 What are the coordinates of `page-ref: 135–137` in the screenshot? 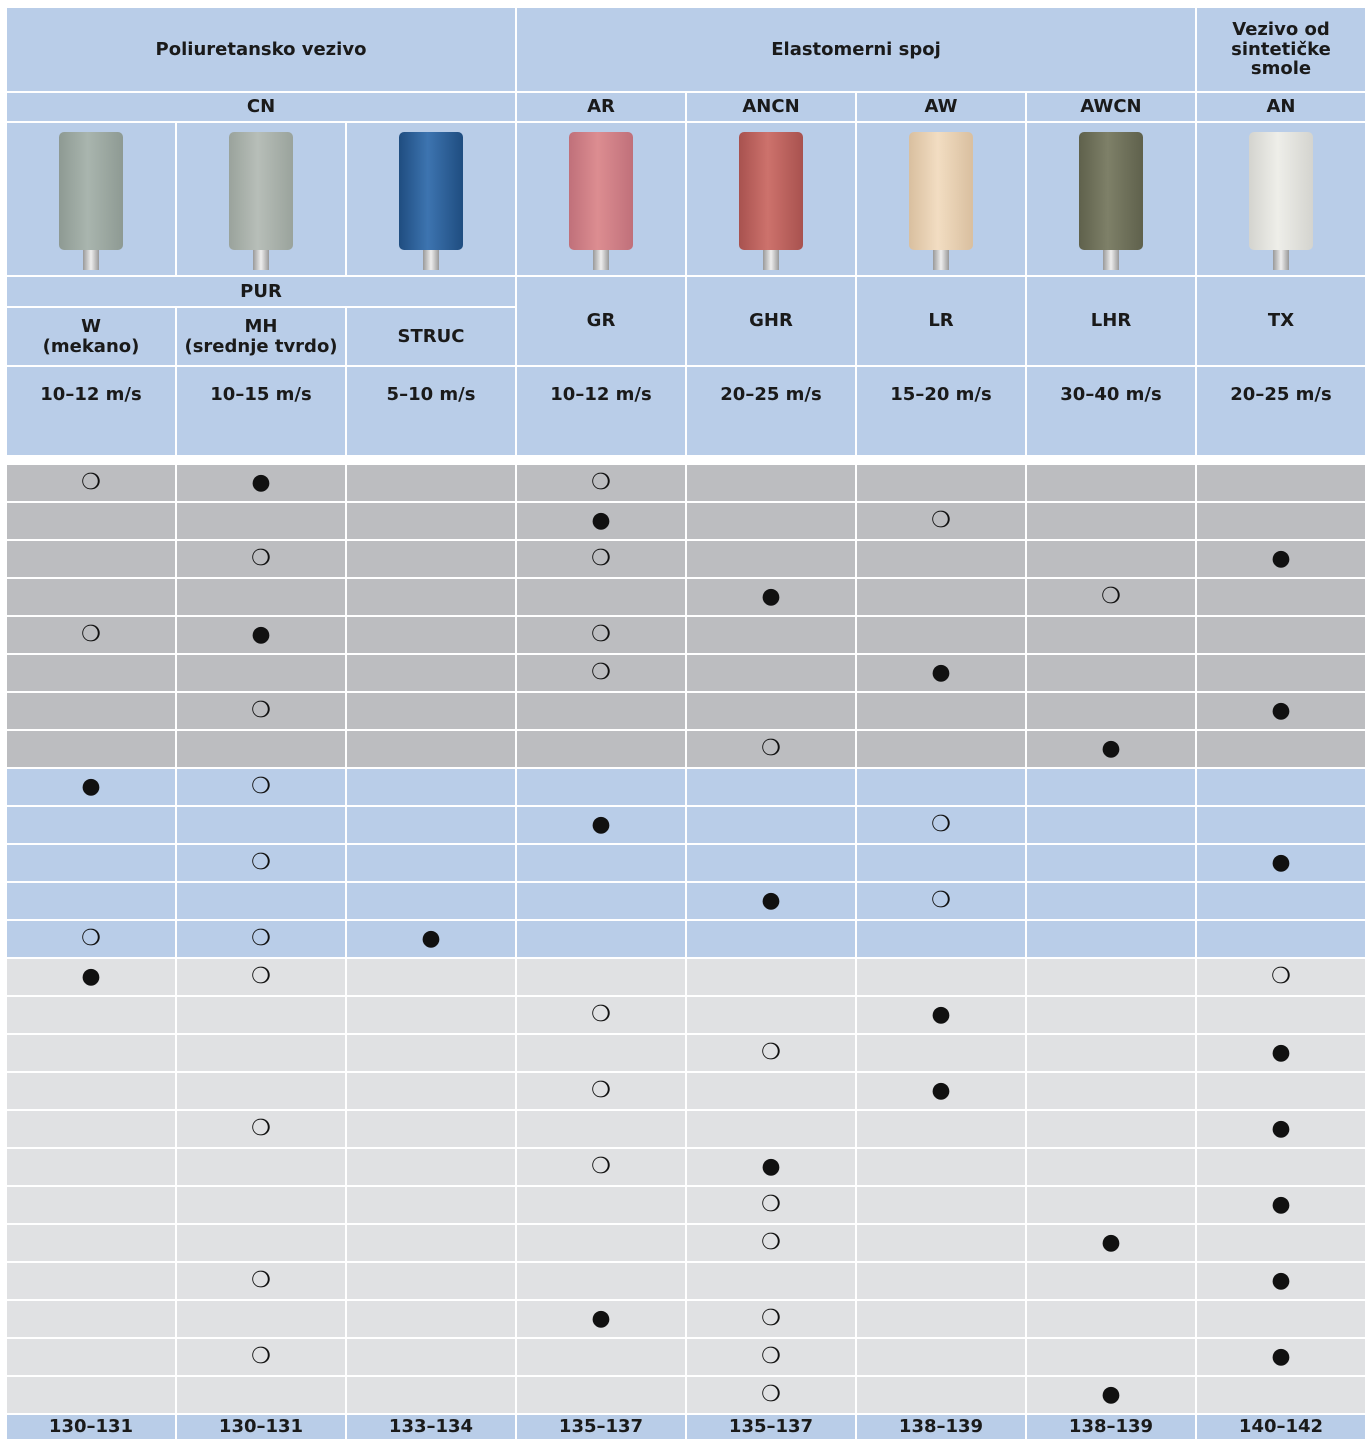 It's located at (772, 1428).